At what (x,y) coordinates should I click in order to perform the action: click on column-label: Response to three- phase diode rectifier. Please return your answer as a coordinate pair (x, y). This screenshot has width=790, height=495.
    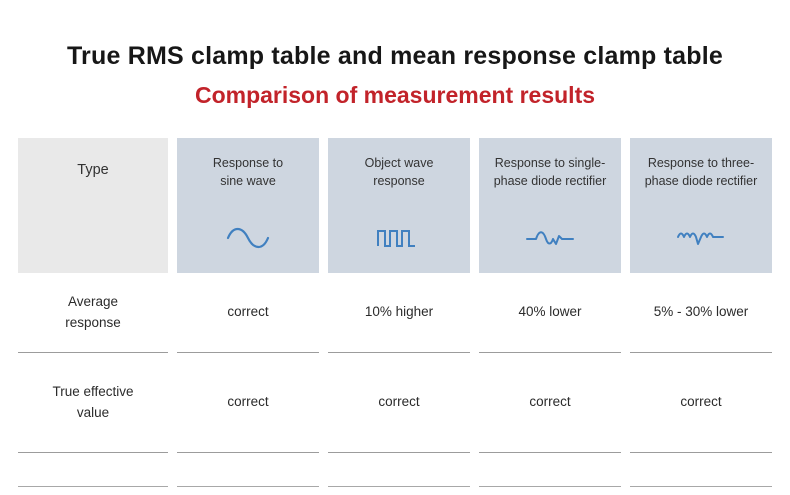
    Looking at the image, I should click on (701, 172).